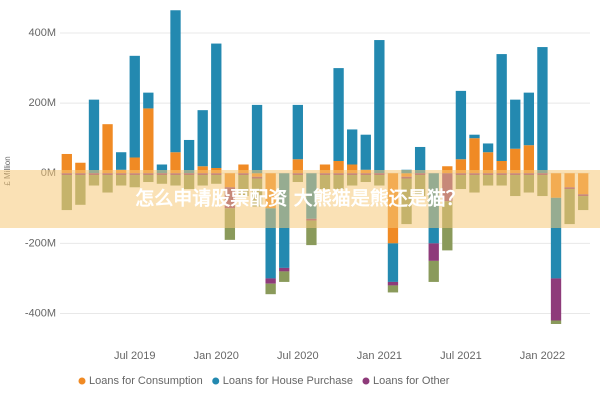  What do you see at coordinates (411, 381) in the screenshot?
I see `legend-label: Loans for Other` at bounding box center [411, 381].